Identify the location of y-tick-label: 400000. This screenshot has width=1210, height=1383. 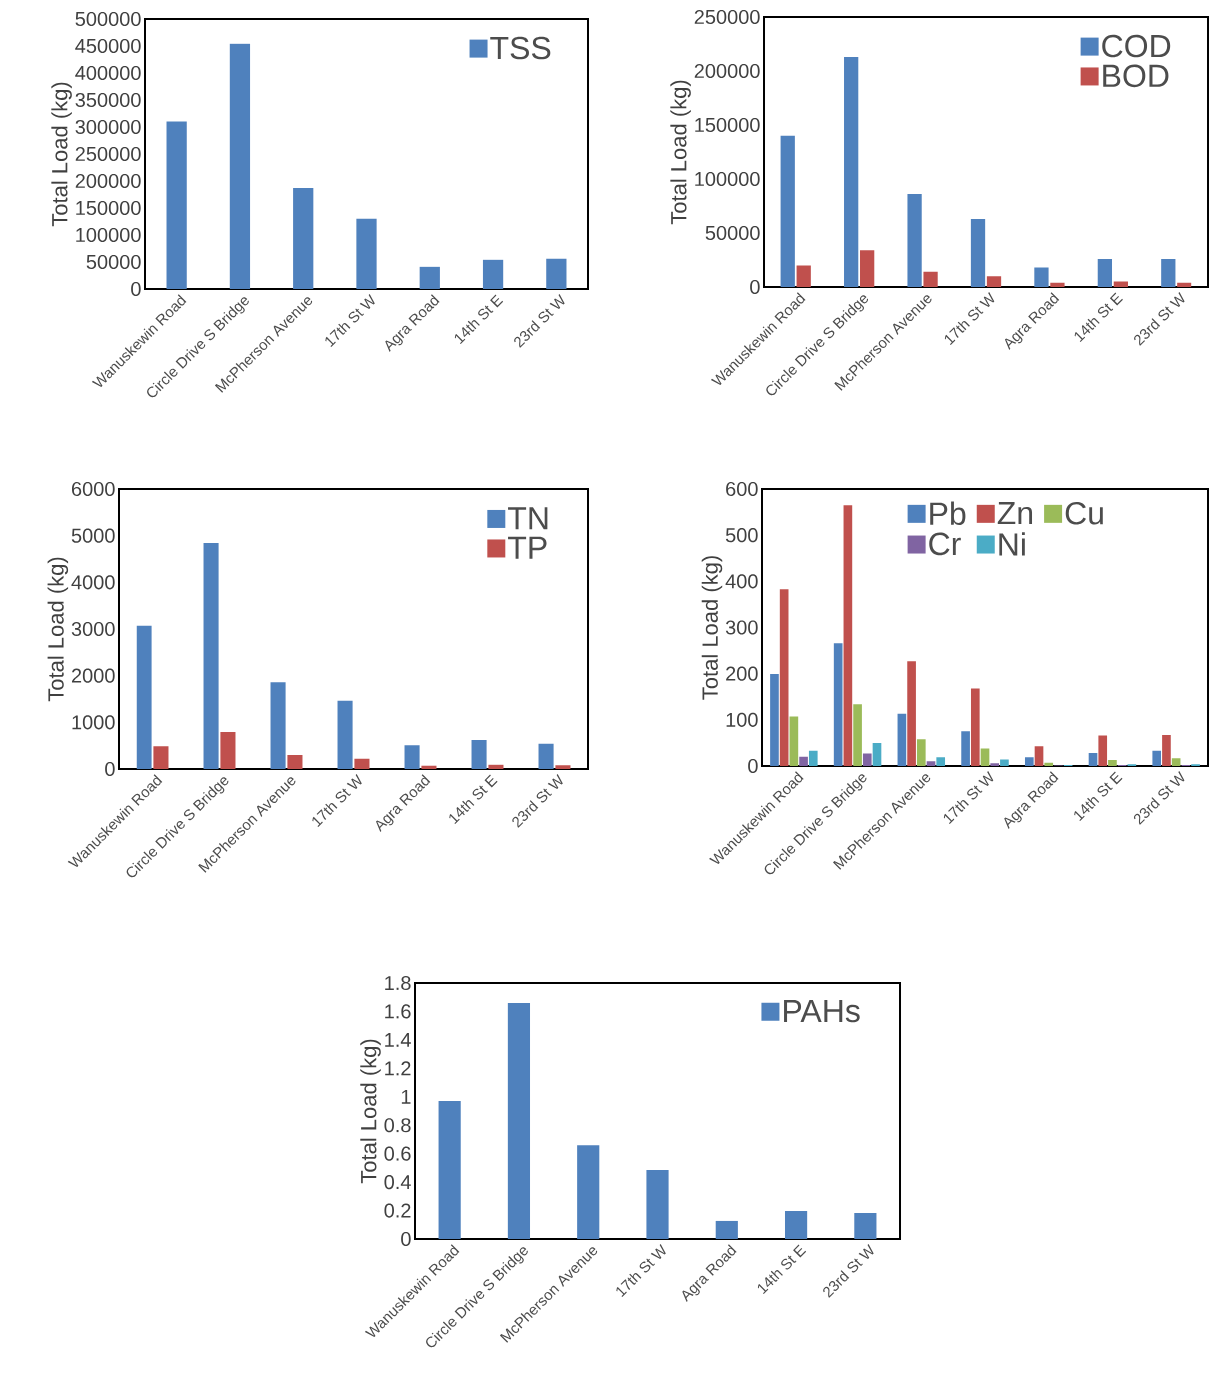
(108, 73).